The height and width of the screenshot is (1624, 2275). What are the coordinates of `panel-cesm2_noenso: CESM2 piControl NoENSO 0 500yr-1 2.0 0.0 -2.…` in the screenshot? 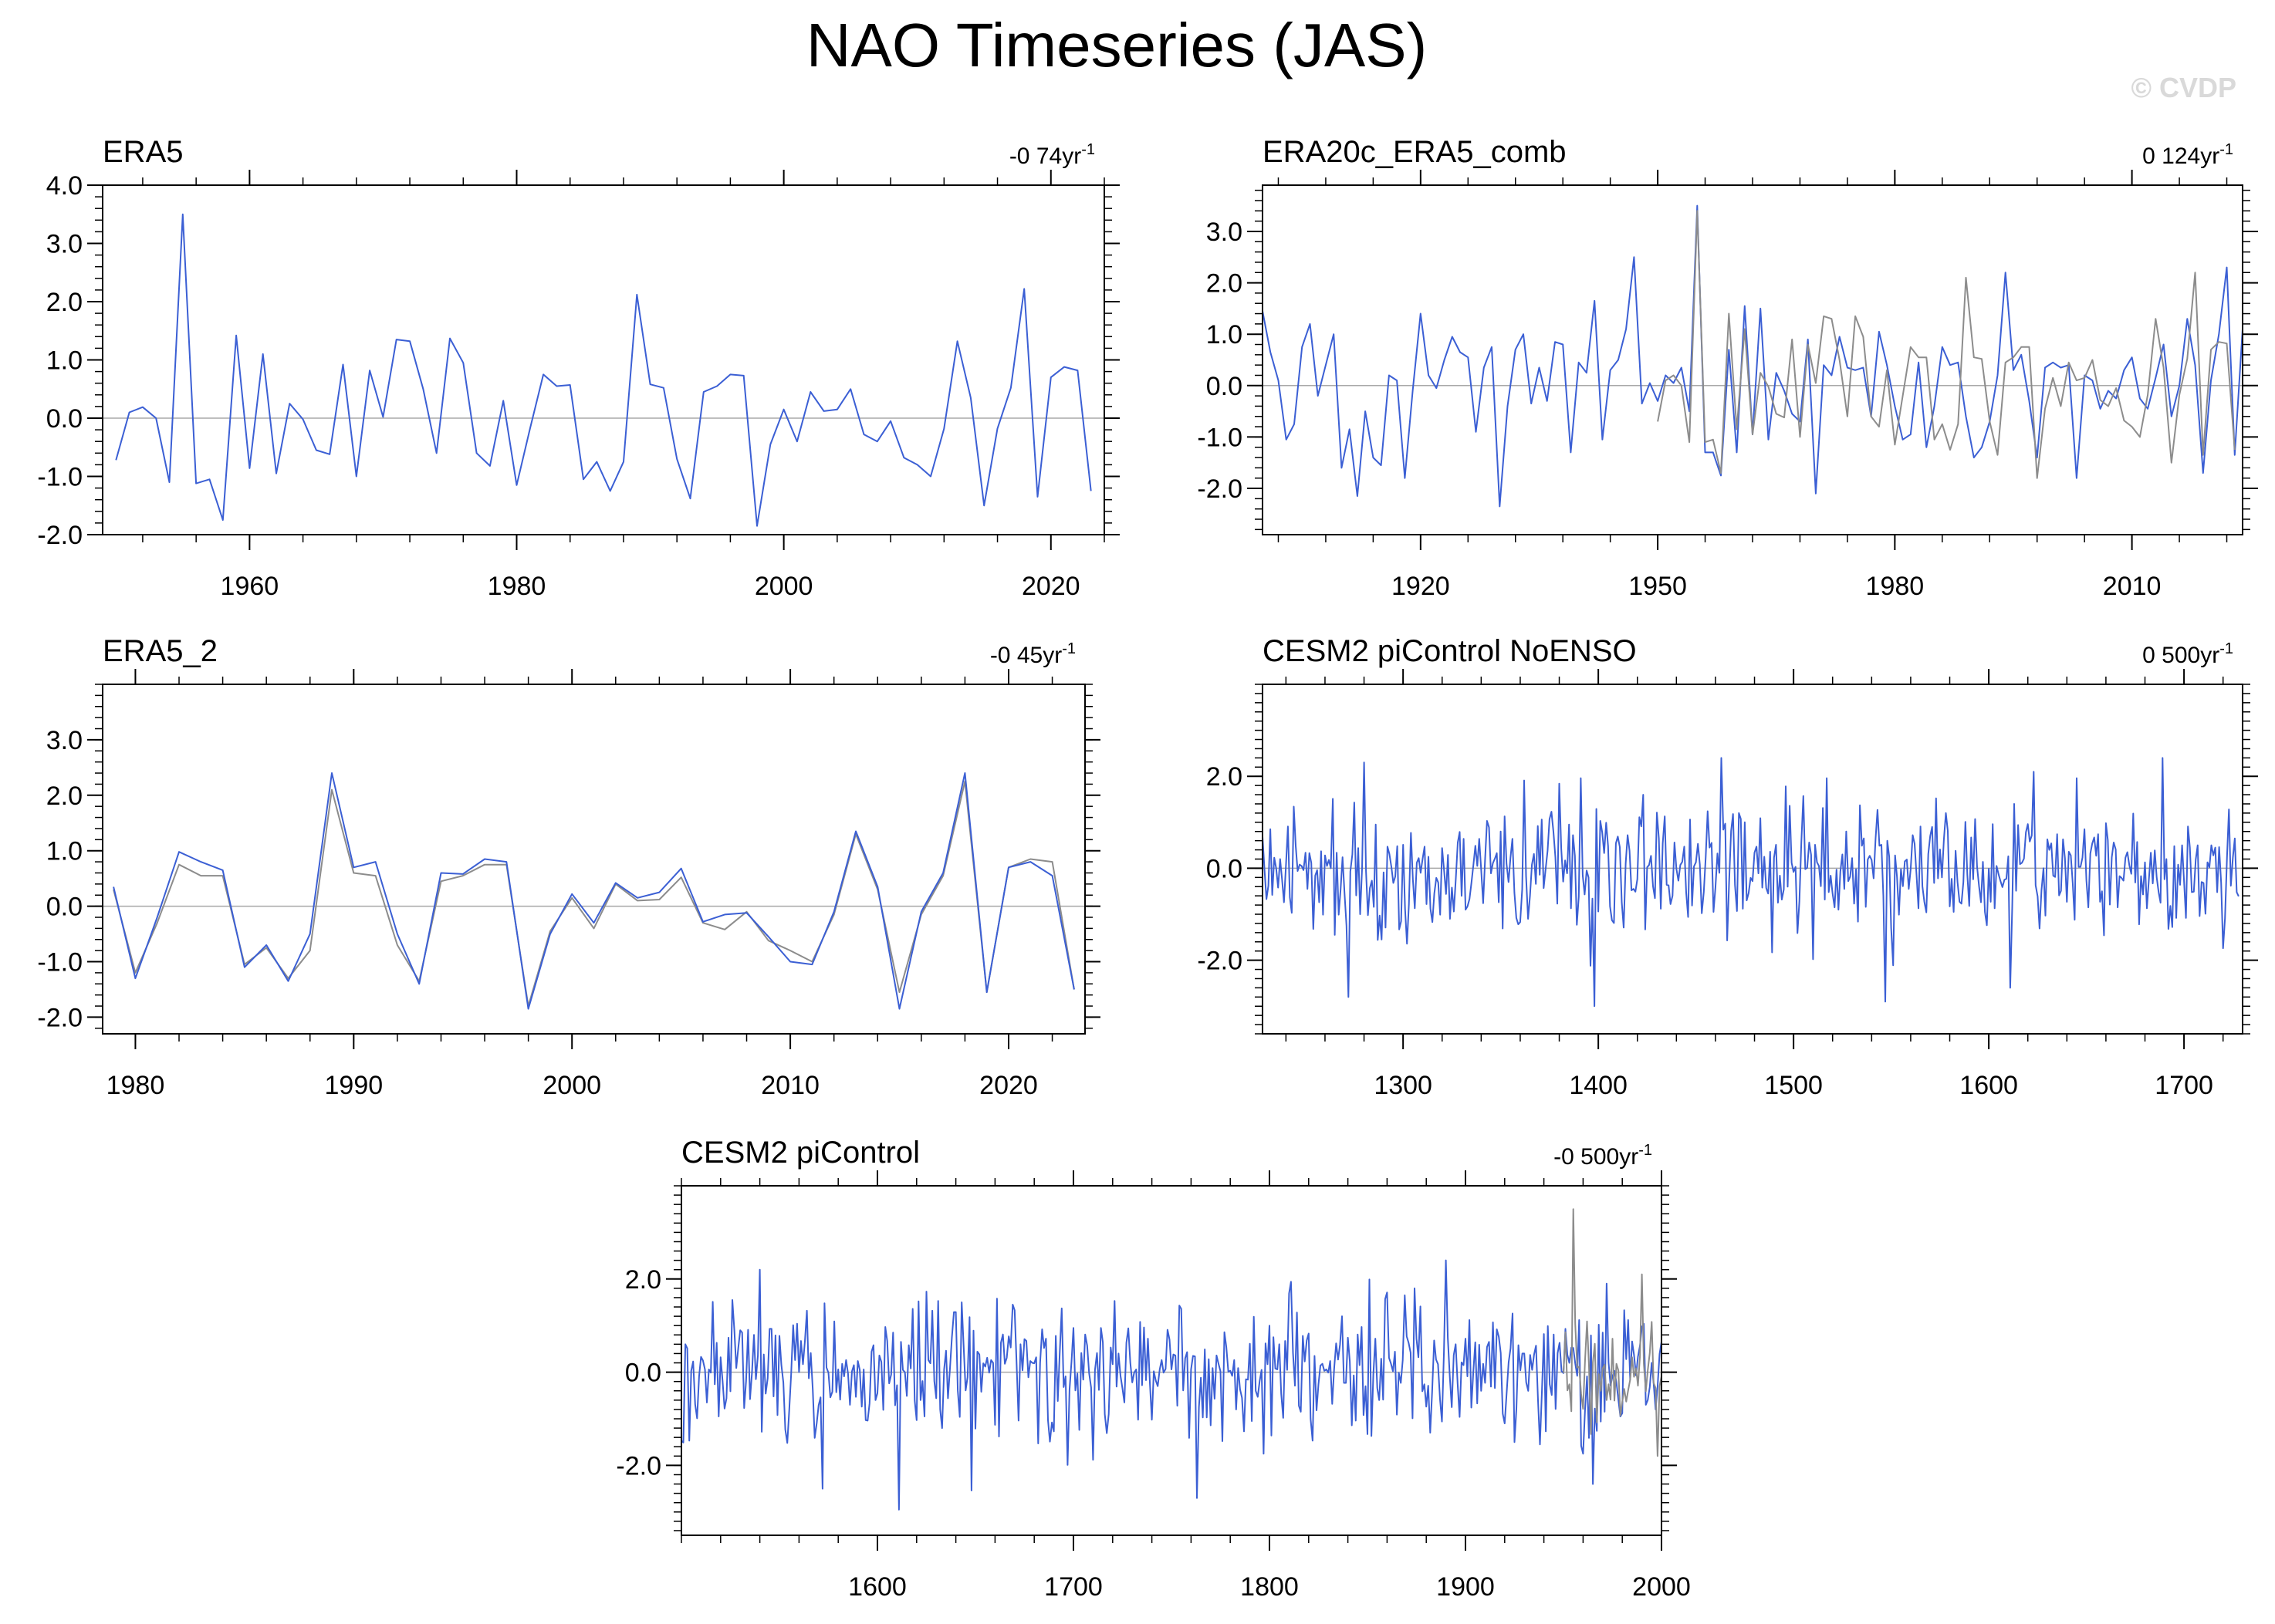 It's located at (1727, 867).